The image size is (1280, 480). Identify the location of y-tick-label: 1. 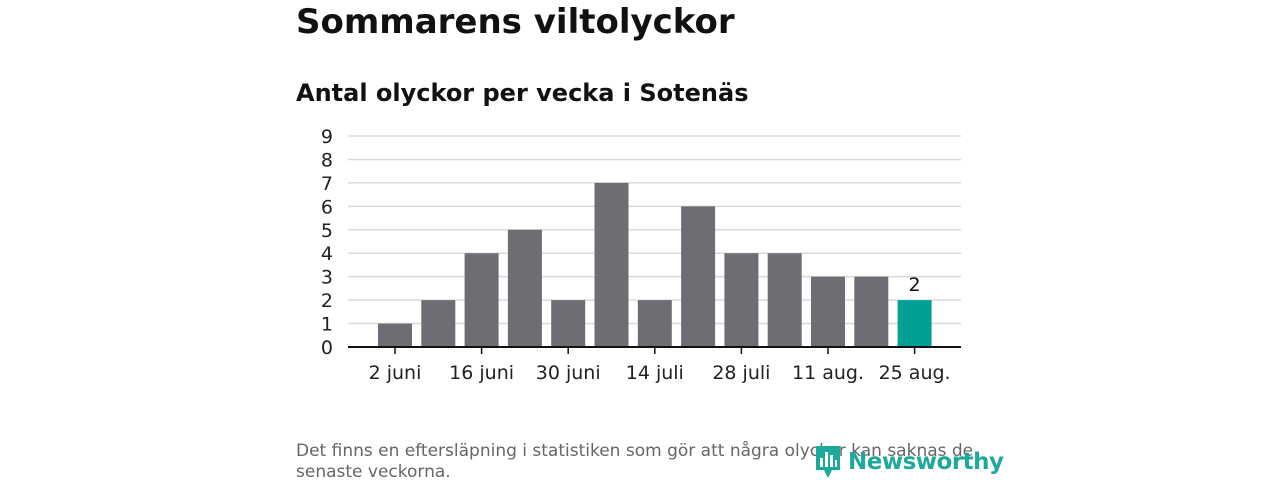
(327, 325).